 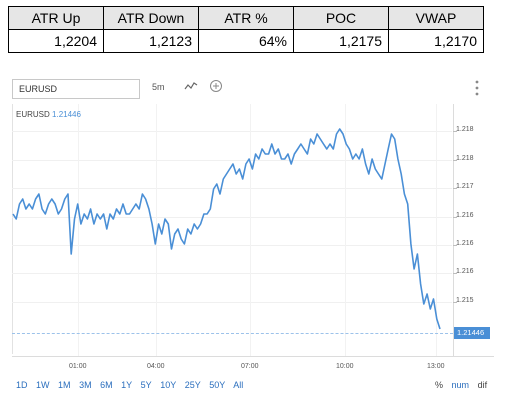 What do you see at coordinates (250, 366) in the screenshot?
I see `x-tick-label: 07:00` at bounding box center [250, 366].